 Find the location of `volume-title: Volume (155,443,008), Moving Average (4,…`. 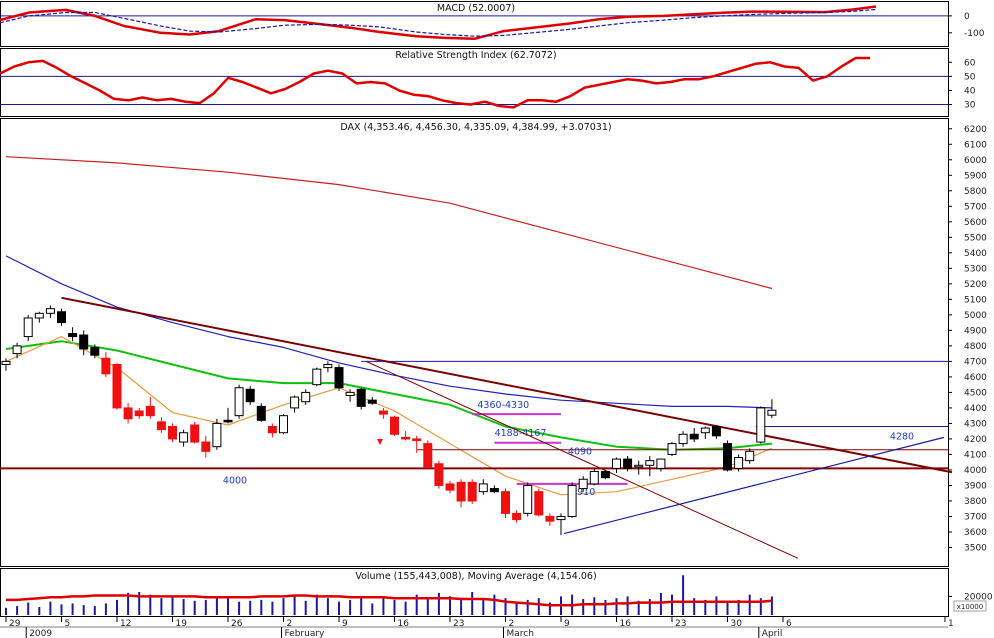

volume-title: Volume (155,443,008), Moving Average (4,… is located at coordinates (475, 576).